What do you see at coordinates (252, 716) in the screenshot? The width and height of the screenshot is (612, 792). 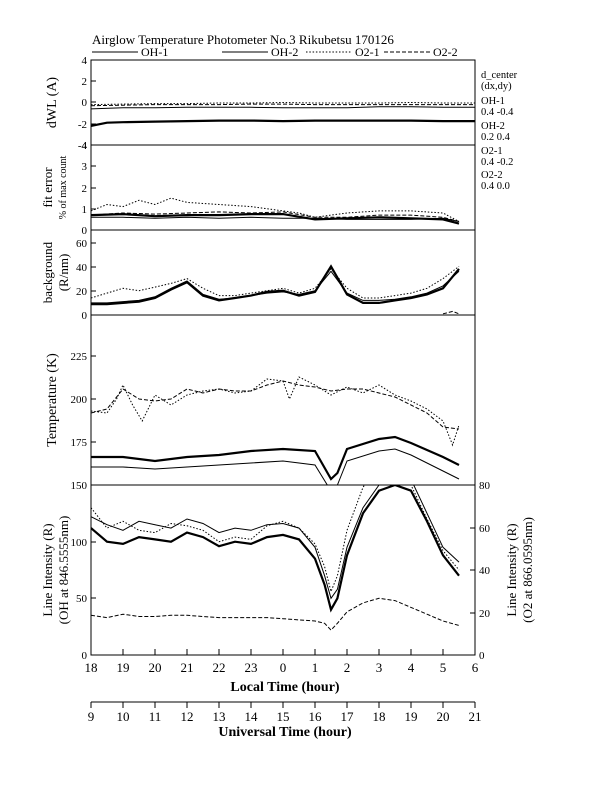 I see `ut-tick-label: 14` at bounding box center [252, 716].